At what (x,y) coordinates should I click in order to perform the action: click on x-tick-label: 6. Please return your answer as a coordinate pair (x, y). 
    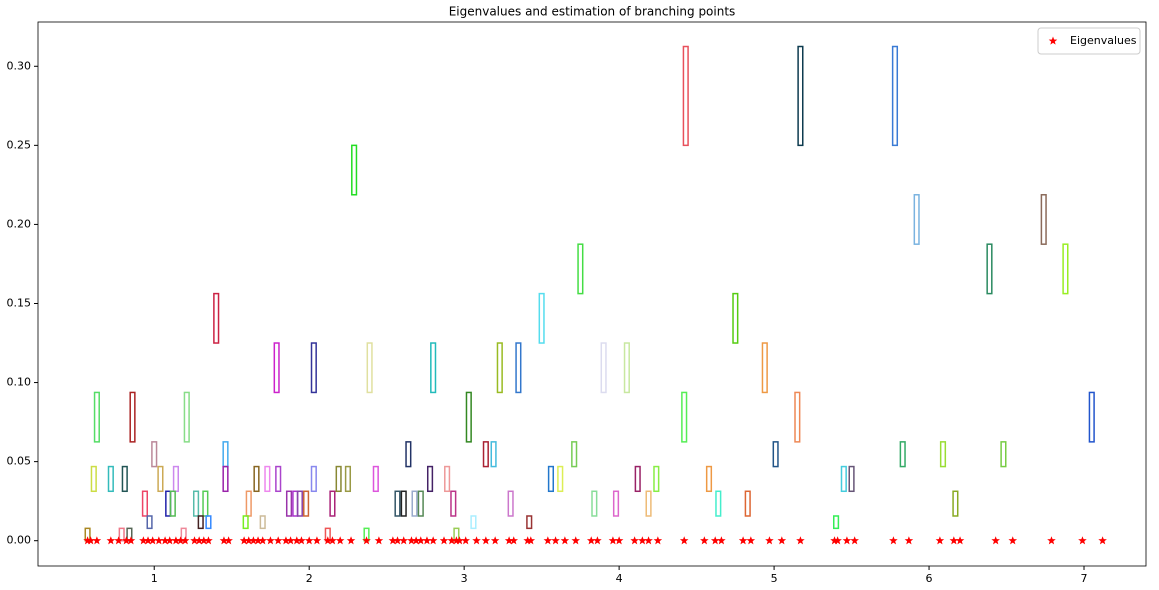
    Looking at the image, I should click on (929, 578).